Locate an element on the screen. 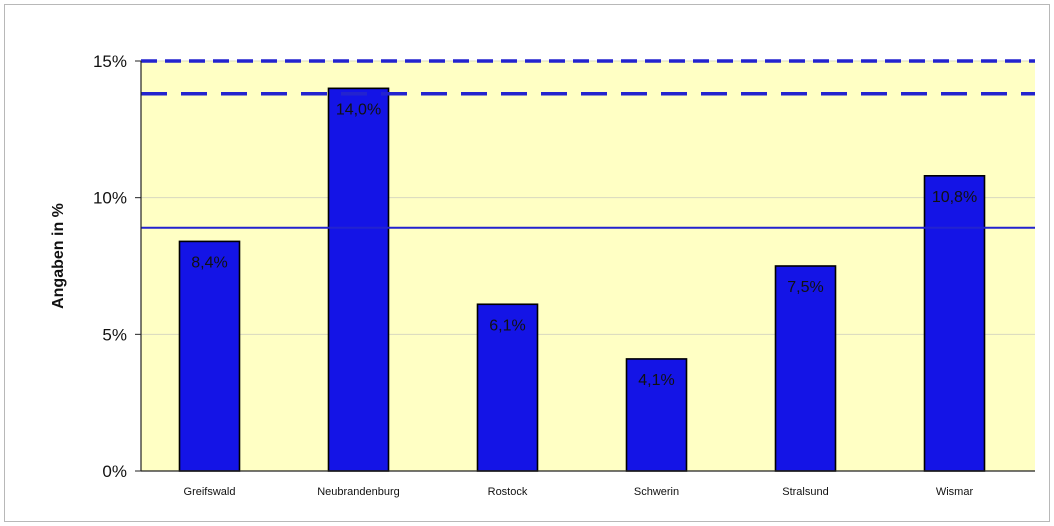  y-tick-label: 10% is located at coordinates (110, 198).